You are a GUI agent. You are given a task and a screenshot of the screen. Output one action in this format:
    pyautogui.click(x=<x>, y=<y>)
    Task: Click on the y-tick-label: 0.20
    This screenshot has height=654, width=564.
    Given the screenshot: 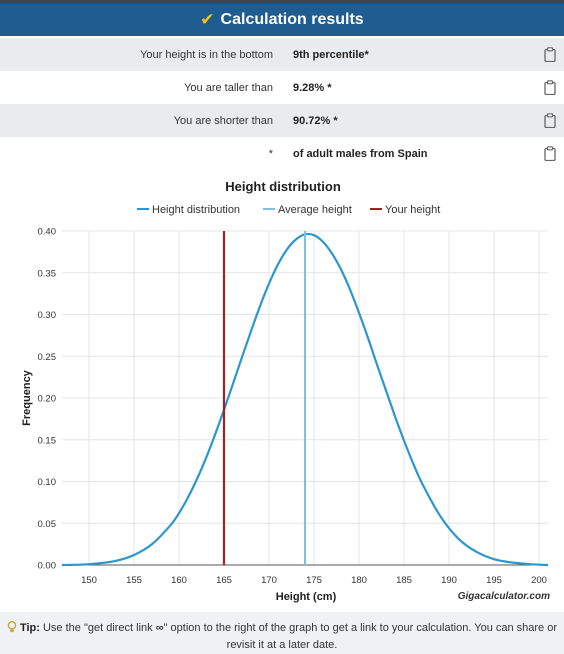 What is the action you would take?
    pyautogui.click(x=47, y=399)
    